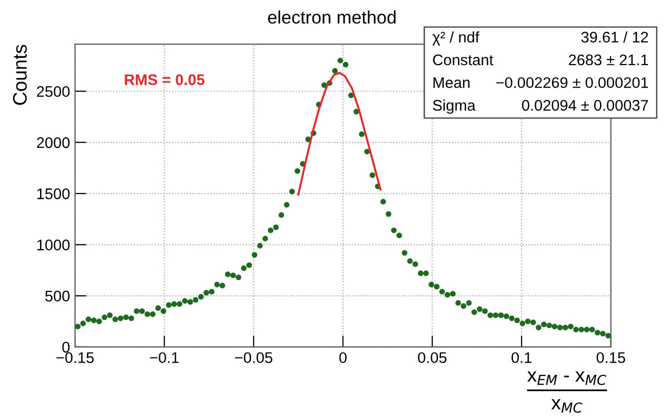  I want to click on annotation: χ² / ndf, so click(456, 38).